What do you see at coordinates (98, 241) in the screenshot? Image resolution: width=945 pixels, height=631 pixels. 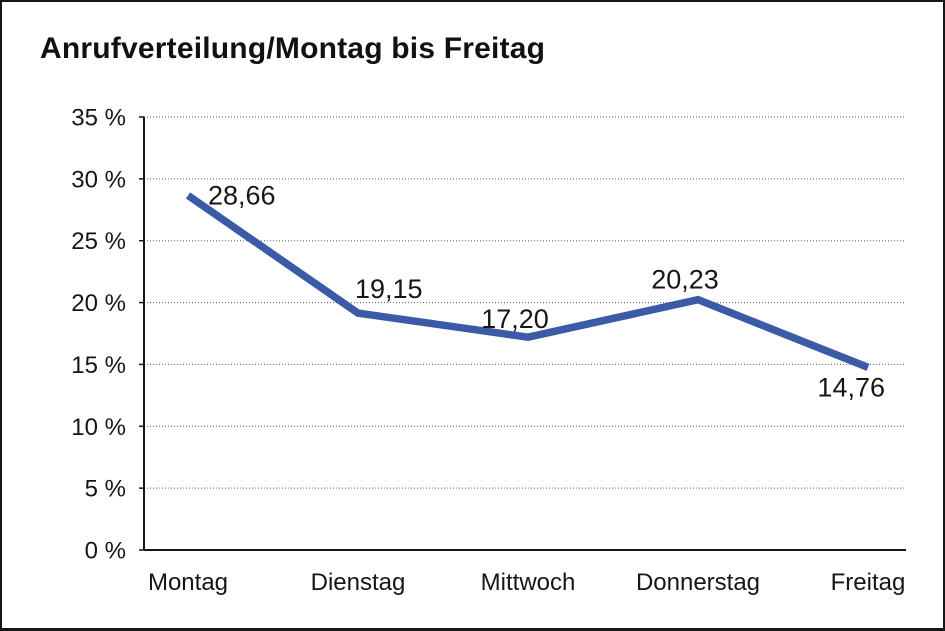 I see `y-axis-tick-label: 25 %` at bounding box center [98, 241].